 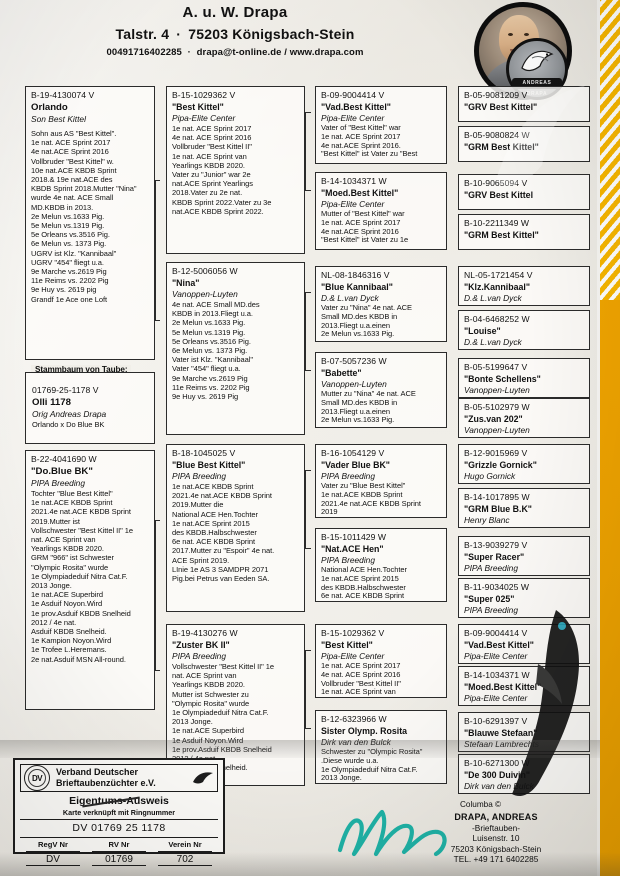 What do you see at coordinates (497, 407) in the screenshot?
I see `ring-number: B-05-5102979 W` at bounding box center [497, 407].